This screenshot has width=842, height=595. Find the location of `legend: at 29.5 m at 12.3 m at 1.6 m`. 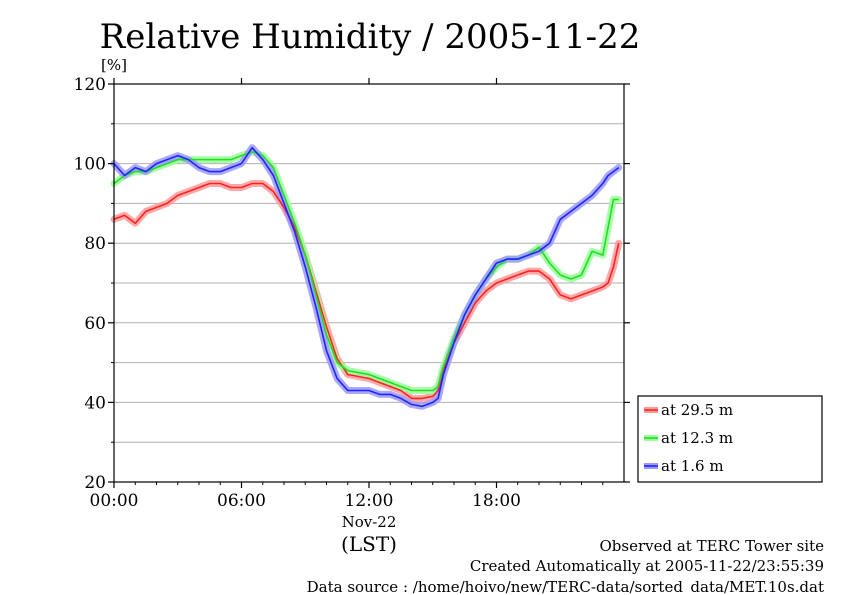

legend: at 29.5 m at 12.3 m at 1.6 m is located at coordinates (730, 439).